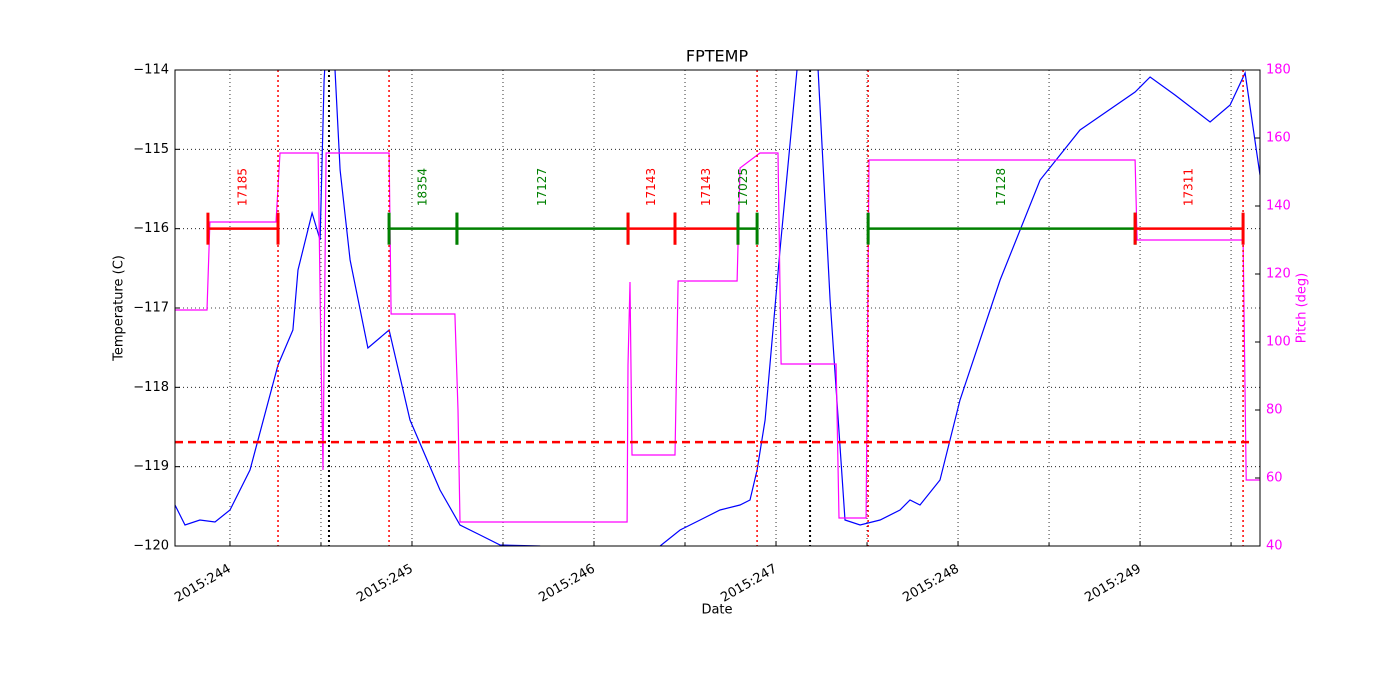 This screenshot has width=1400, height=700. Describe the element at coordinates (717, 56) in the screenshot. I see `chart-title: FPTEMP` at that location.